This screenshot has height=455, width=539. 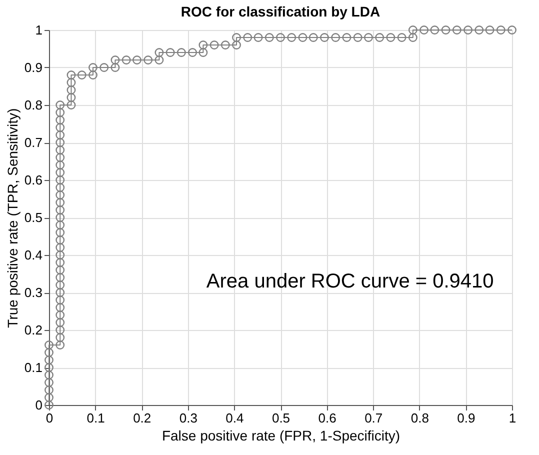 What do you see at coordinates (142, 418) in the screenshot?
I see `x-tick-label: 0.2` at bounding box center [142, 418].